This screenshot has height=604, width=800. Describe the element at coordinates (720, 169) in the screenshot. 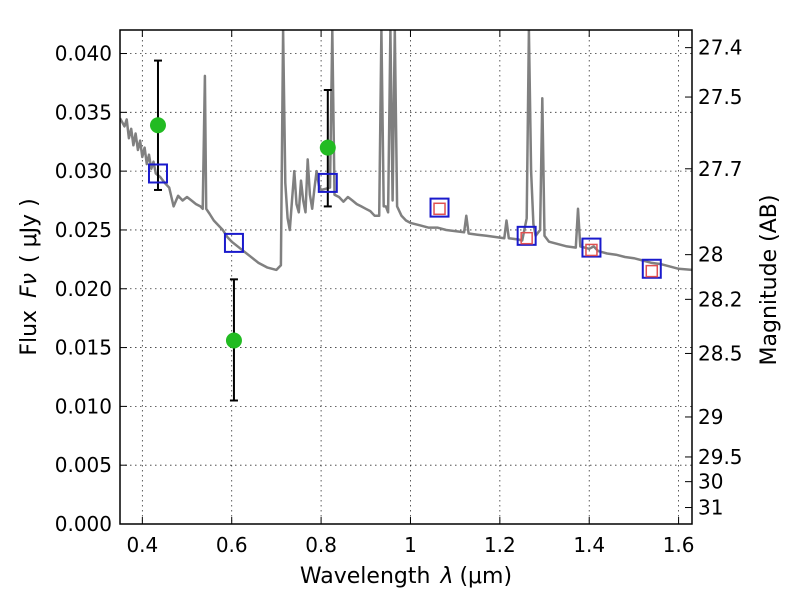

I see `y2-tick-label: 27.7` at that location.